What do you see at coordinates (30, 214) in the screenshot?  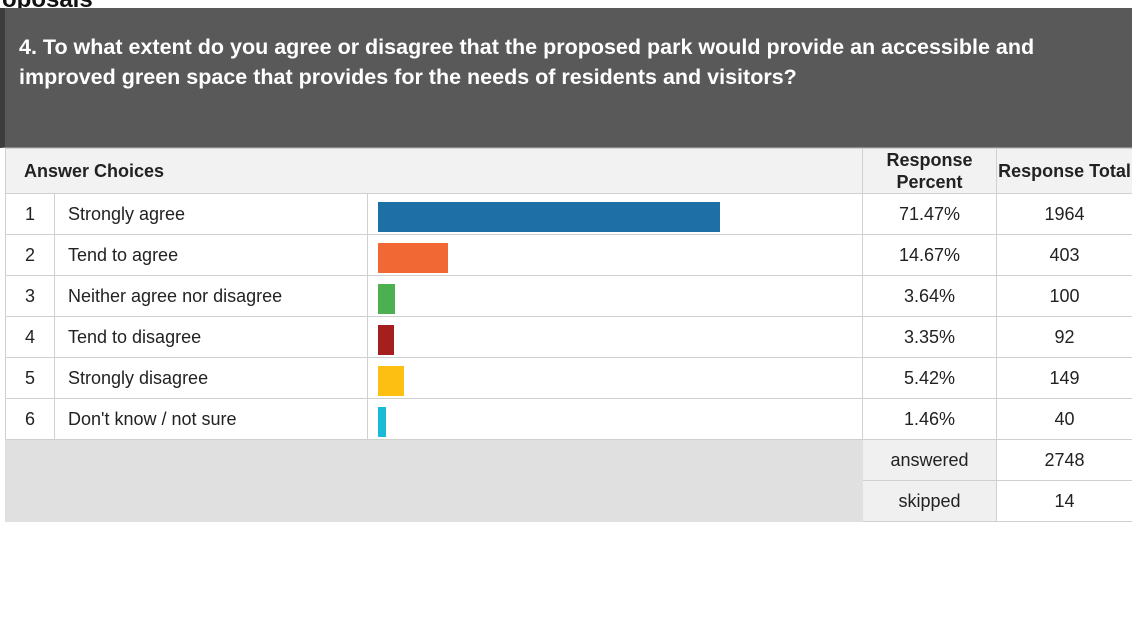 I see `row-number: 1` at bounding box center [30, 214].